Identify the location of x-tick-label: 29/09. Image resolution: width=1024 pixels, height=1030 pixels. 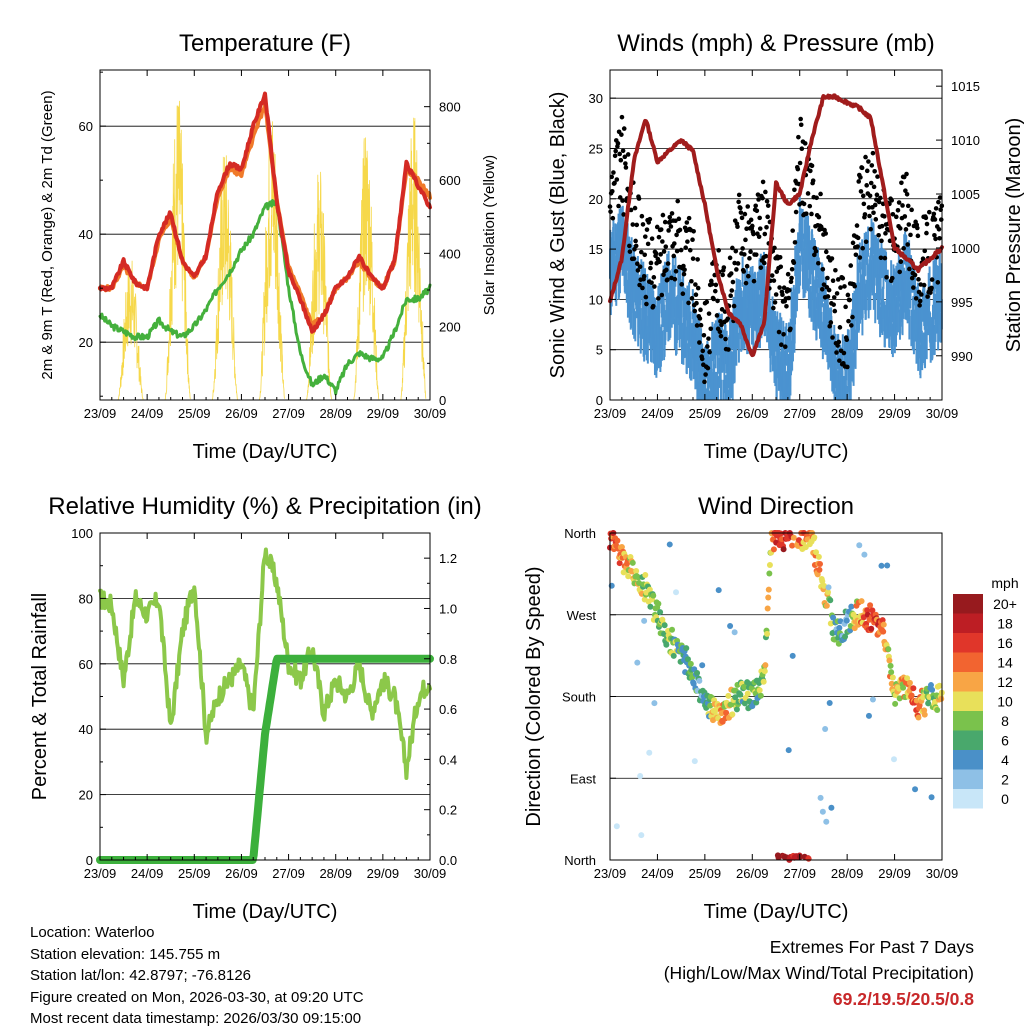
(383, 873).